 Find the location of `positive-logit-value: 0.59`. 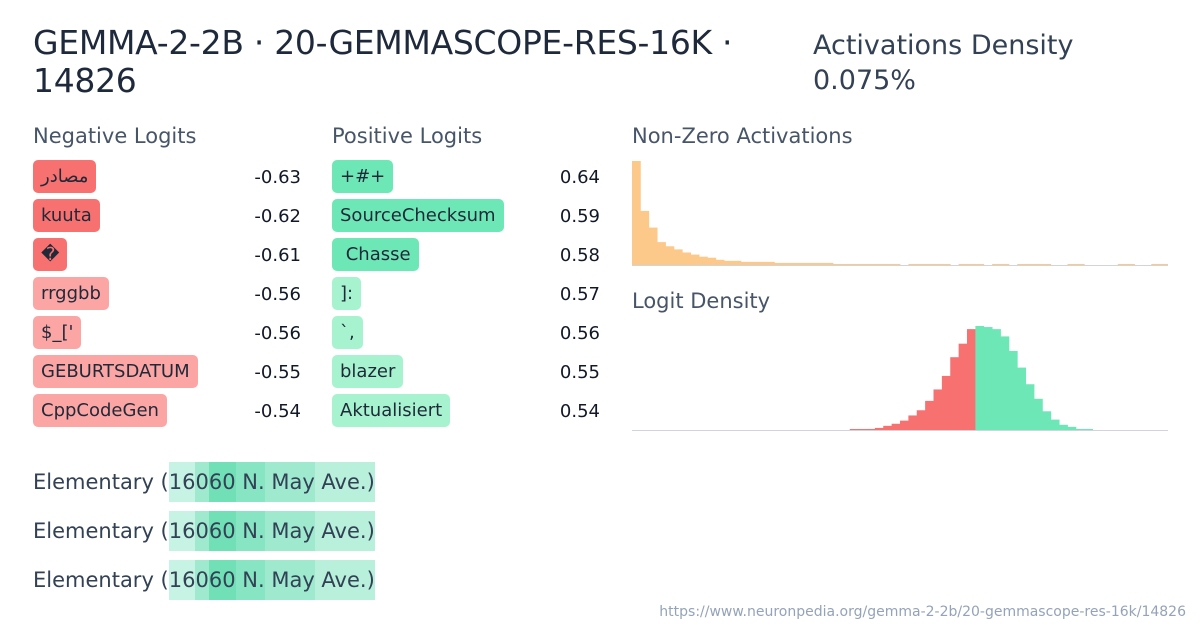

positive-logit-value: 0.59 is located at coordinates (579, 216).